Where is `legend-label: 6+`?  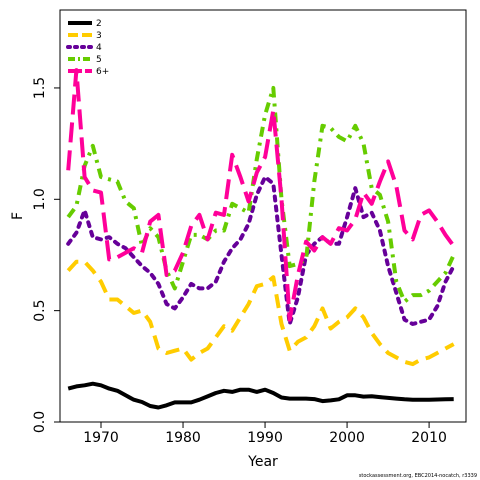 legend-label: 6+ is located at coordinates (102, 72).